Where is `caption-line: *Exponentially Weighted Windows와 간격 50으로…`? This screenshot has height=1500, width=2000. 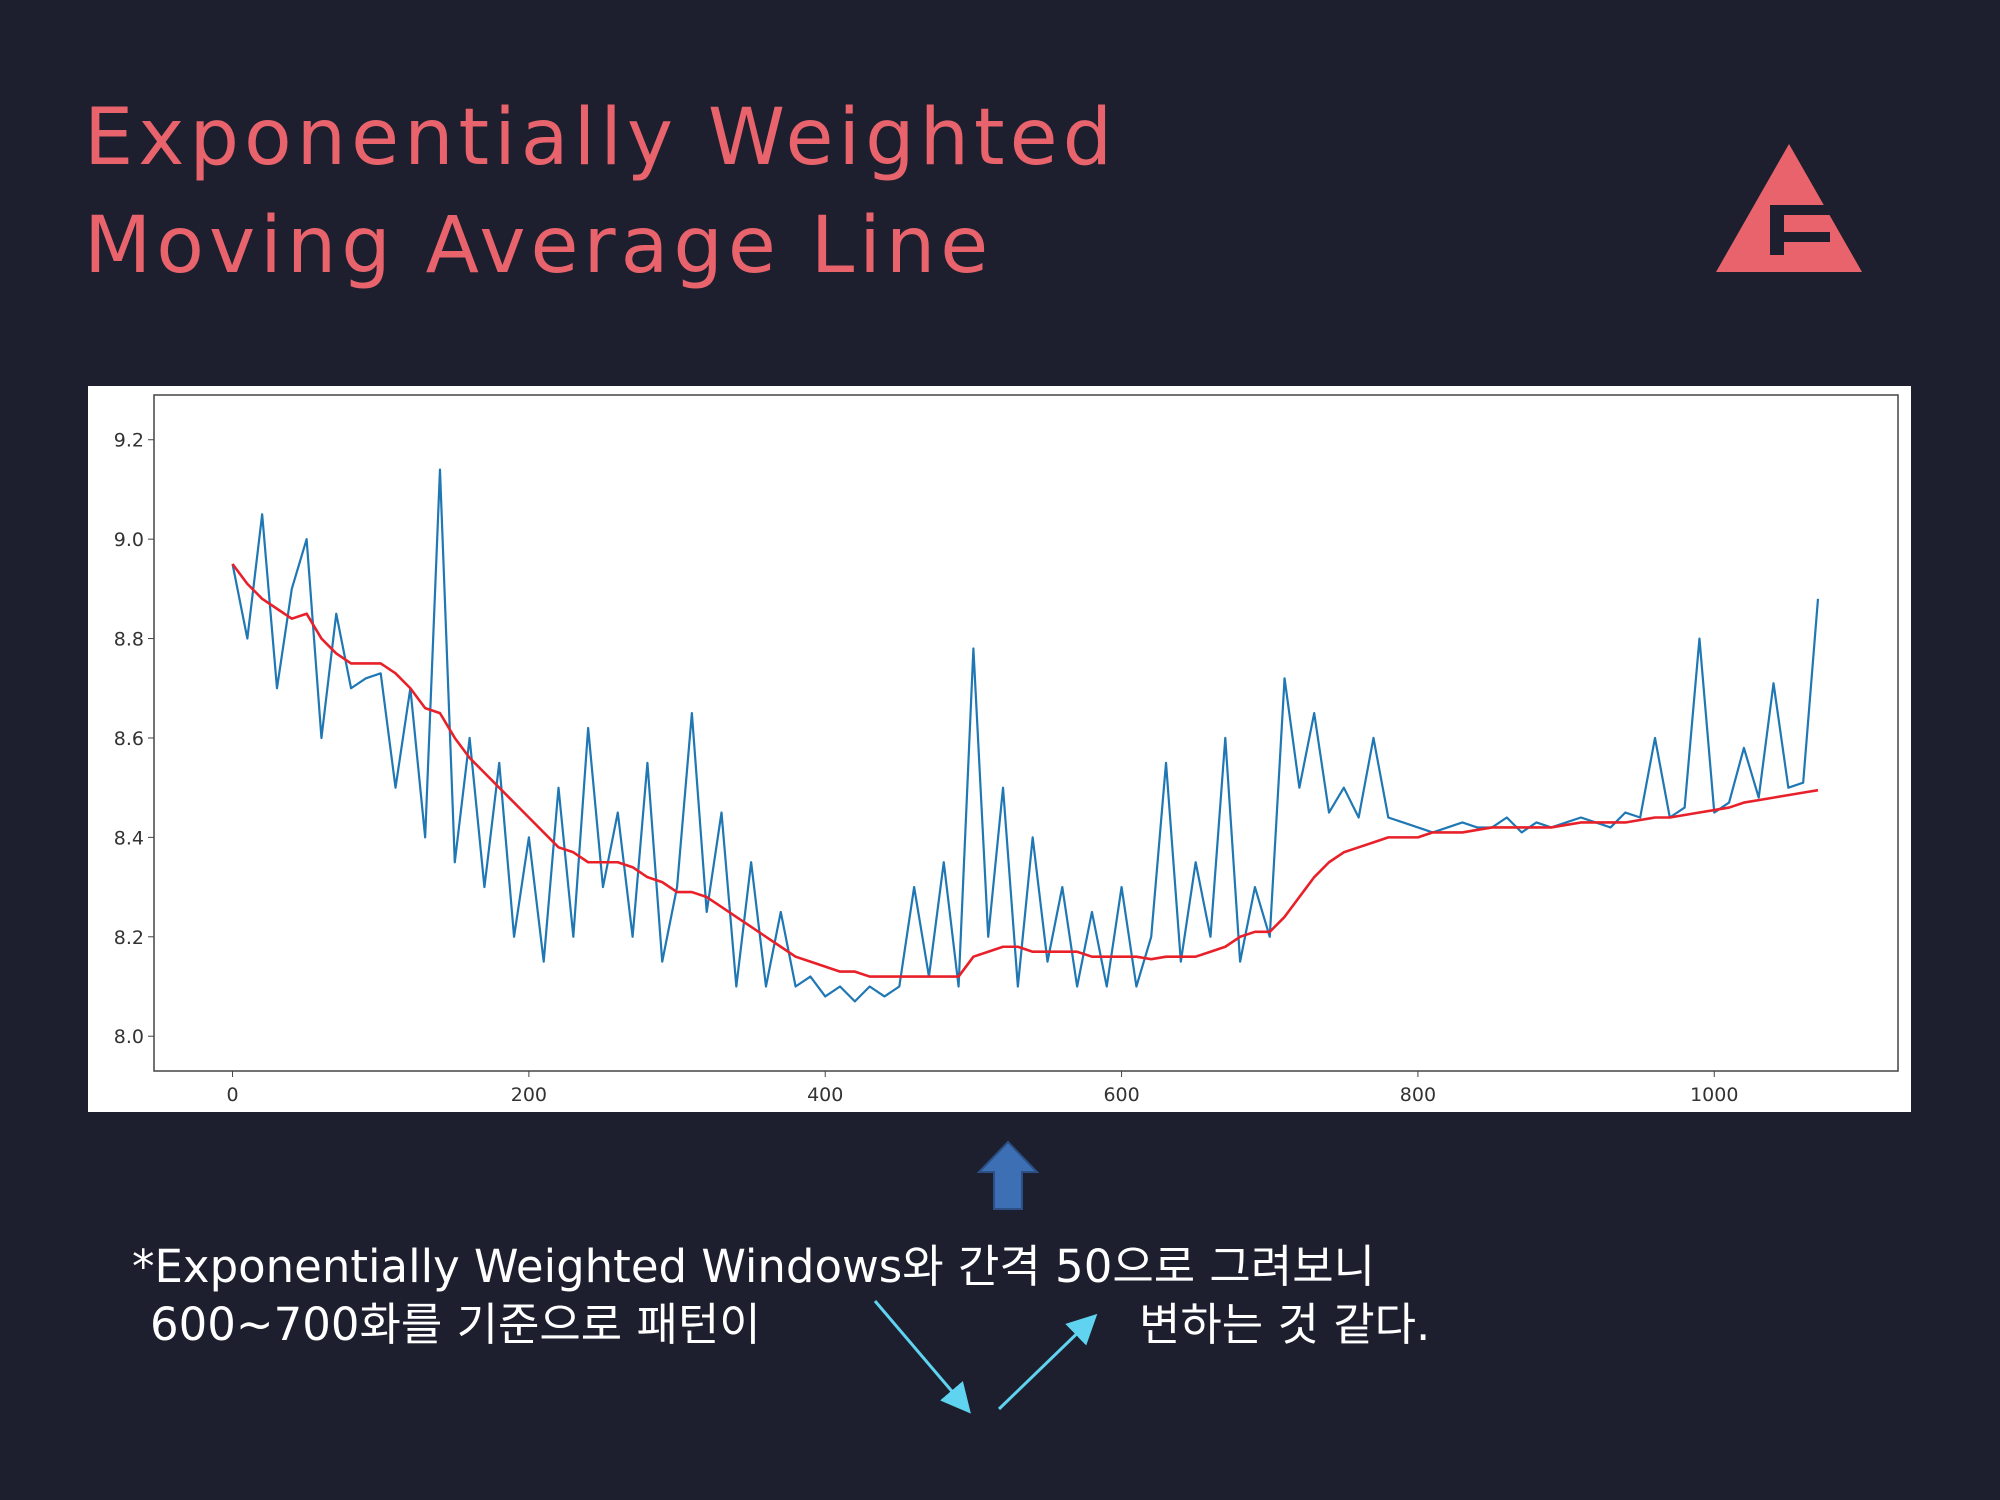
caption-line: *Exponentially Weighted Windows와 간격 50으로… is located at coordinates (753, 1266).